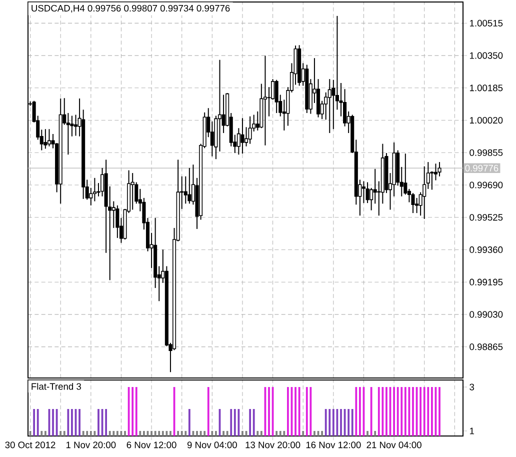  I want to click on x-tick-label: 16 Nov 12:00, so click(333, 445).